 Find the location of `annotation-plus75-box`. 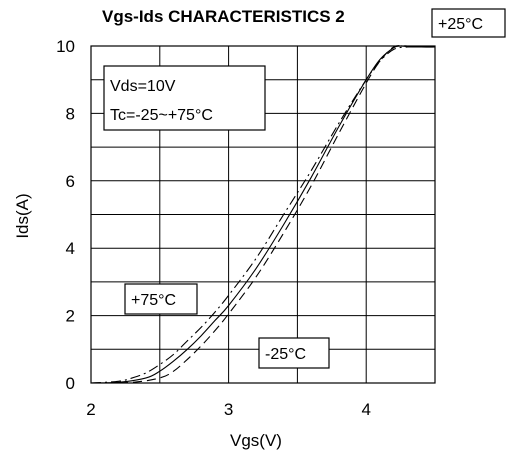

annotation-plus75-box is located at coordinates (161, 299).